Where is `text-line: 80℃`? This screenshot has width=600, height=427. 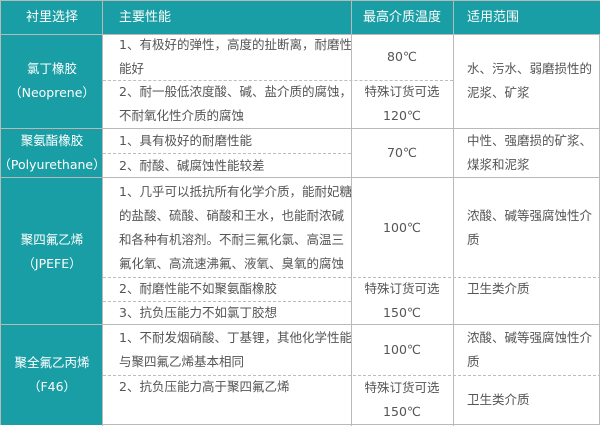 text-line: 80℃ is located at coordinates (402, 56).